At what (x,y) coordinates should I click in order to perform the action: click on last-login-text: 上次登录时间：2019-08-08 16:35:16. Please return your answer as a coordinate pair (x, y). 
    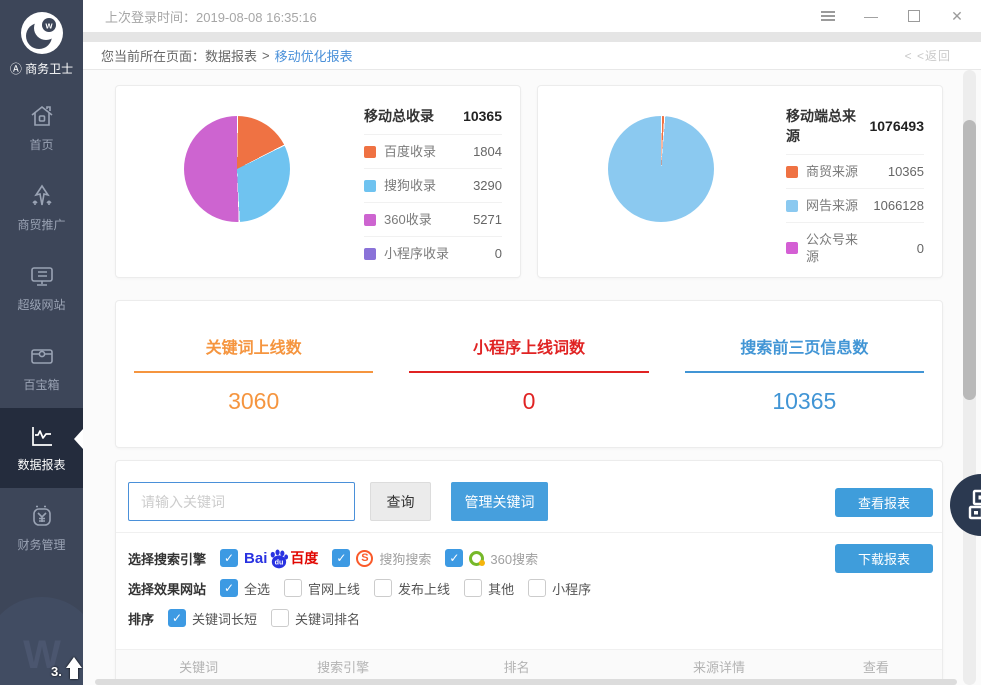
    Looking at the image, I should click on (211, 17).